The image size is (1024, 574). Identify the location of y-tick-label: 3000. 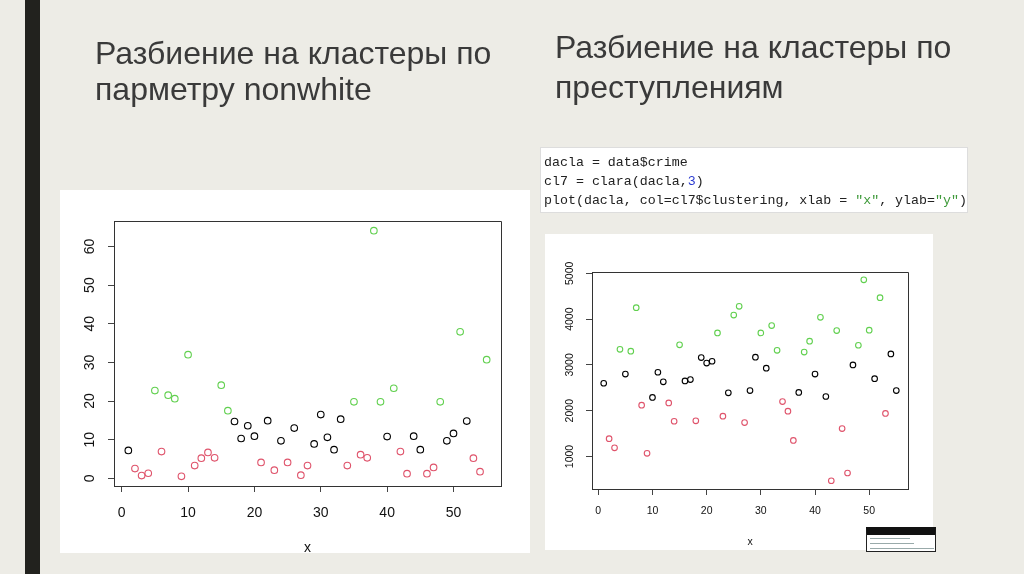
(568, 365).